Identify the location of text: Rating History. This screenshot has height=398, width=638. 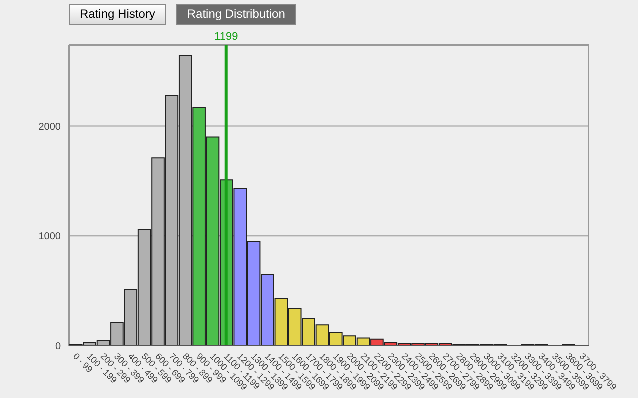
(117, 14).